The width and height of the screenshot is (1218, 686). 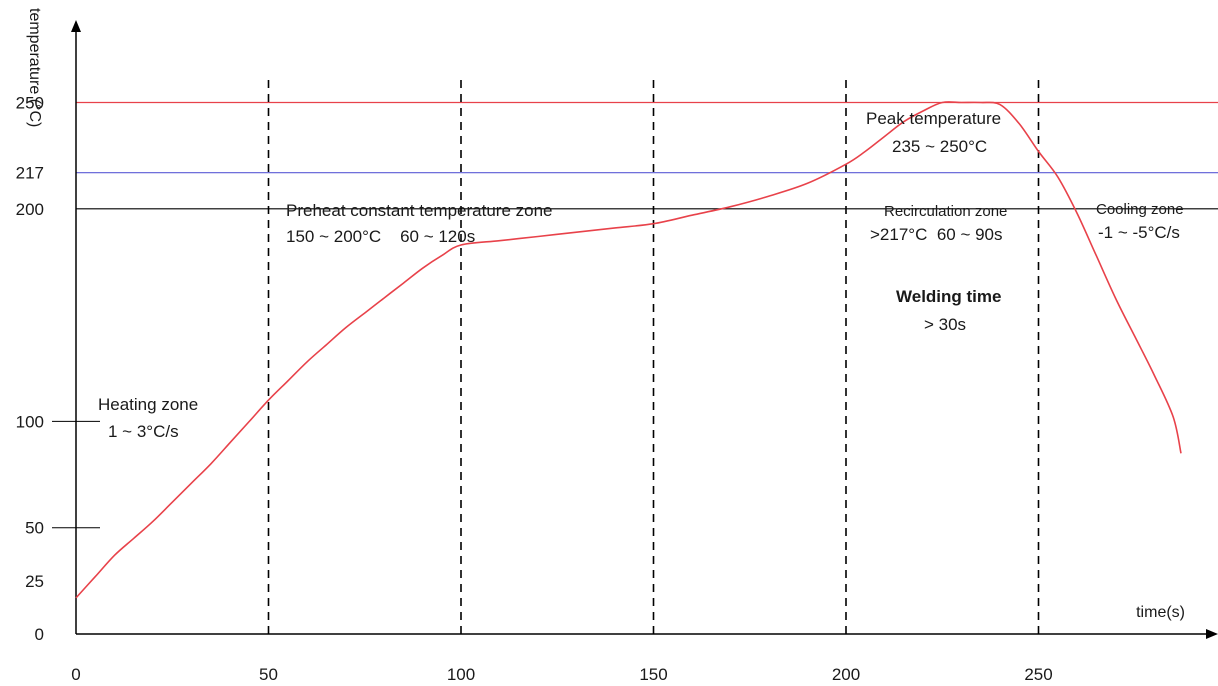 What do you see at coordinates (76, 26) in the screenshot?
I see `y-axis-arrow` at bounding box center [76, 26].